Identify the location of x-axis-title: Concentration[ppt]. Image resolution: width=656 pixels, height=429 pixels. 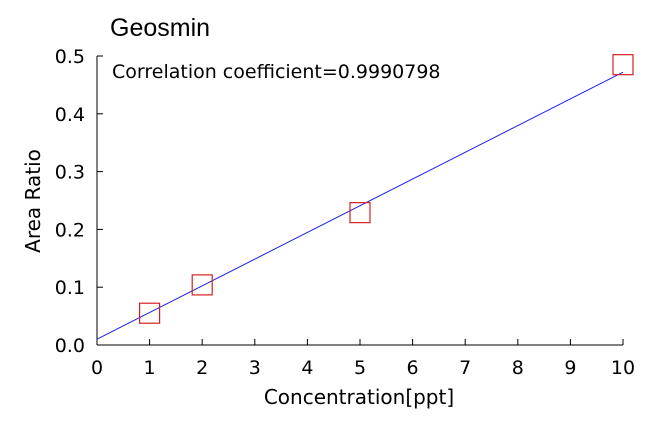
(359, 397).